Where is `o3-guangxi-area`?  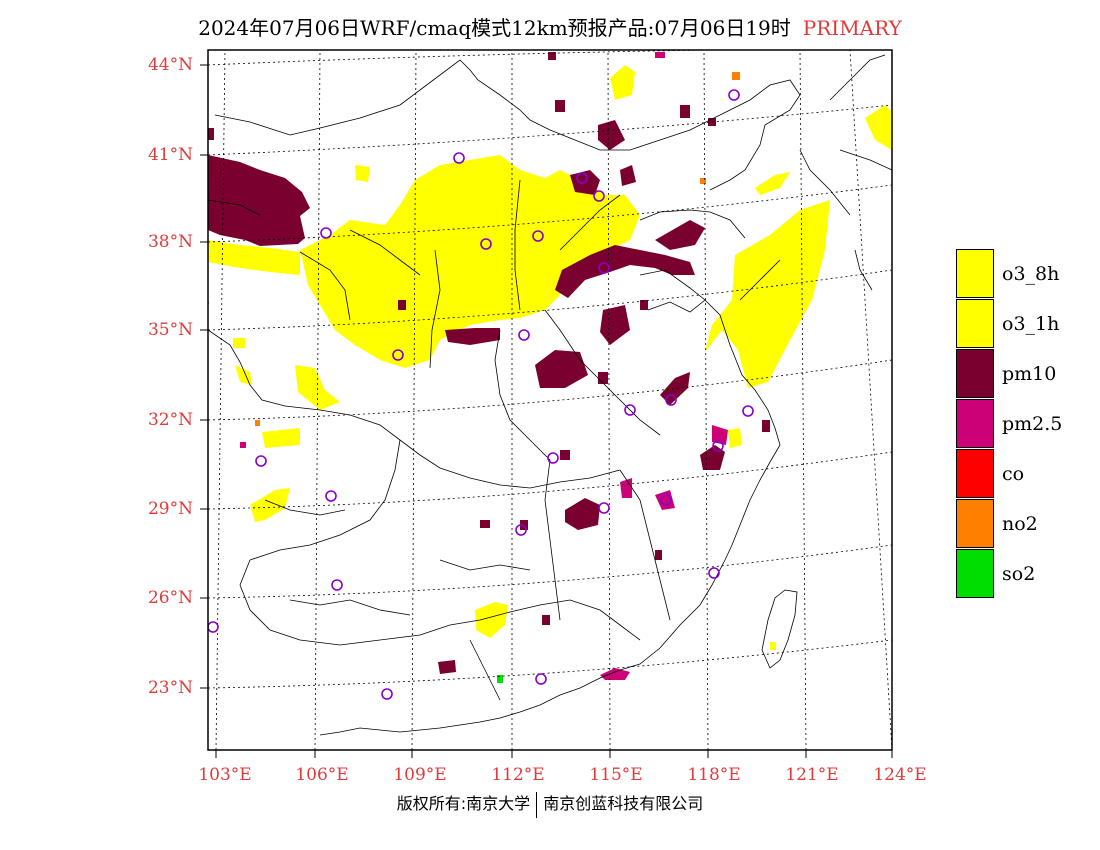 o3-guangxi-area is located at coordinates (491, 620).